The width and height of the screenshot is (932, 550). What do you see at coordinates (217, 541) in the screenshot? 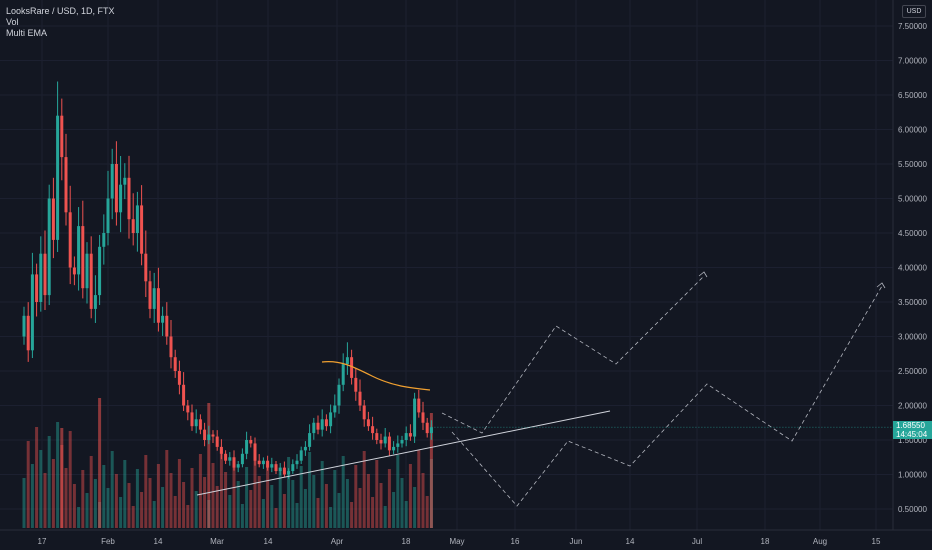
I see `time-tick-label: Mar` at bounding box center [217, 541].